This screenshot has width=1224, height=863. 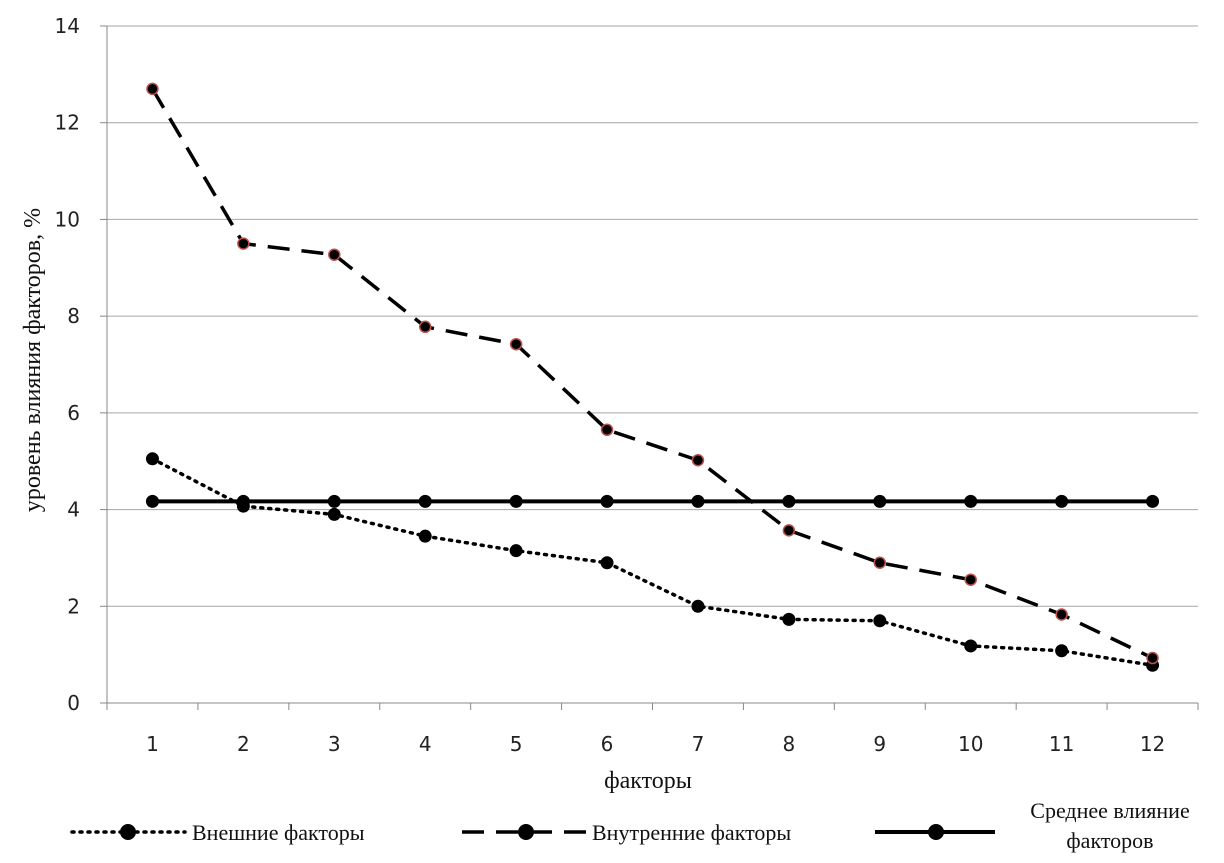 What do you see at coordinates (152, 744) in the screenshot?
I see `x-tick-label: 1` at bounding box center [152, 744].